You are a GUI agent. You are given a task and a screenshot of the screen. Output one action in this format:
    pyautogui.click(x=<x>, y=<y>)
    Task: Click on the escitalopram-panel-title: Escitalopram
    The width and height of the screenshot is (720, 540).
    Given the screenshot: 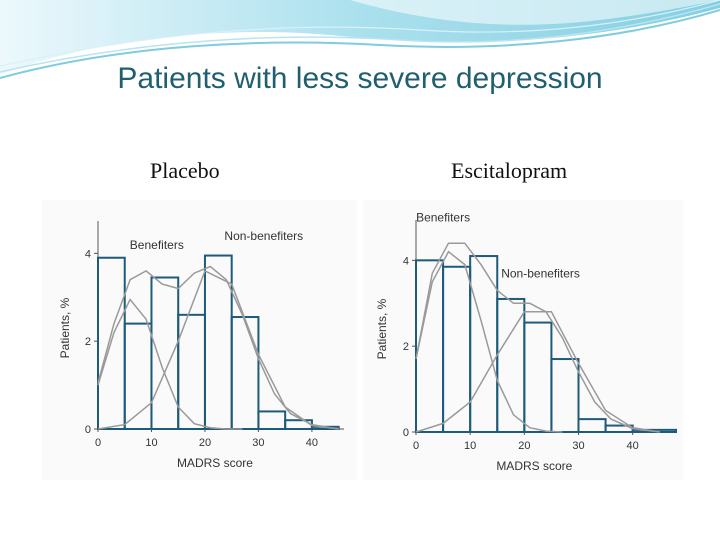 What is the action you would take?
    pyautogui.click(x=509, y=170)
    